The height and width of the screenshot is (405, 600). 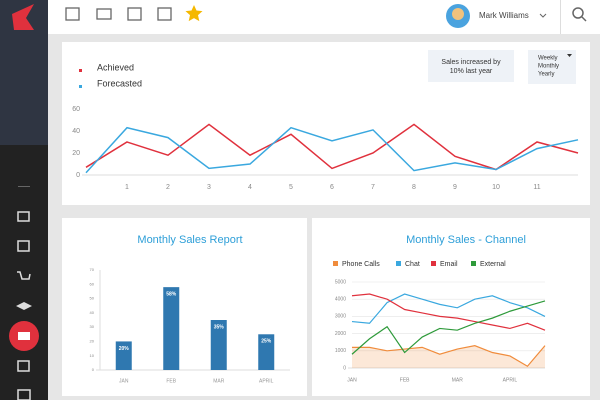 What do you see at coordinates (504, 15) in the screenshot?
I see `user-name: Mark Williams` at bounding box center [504, 15].